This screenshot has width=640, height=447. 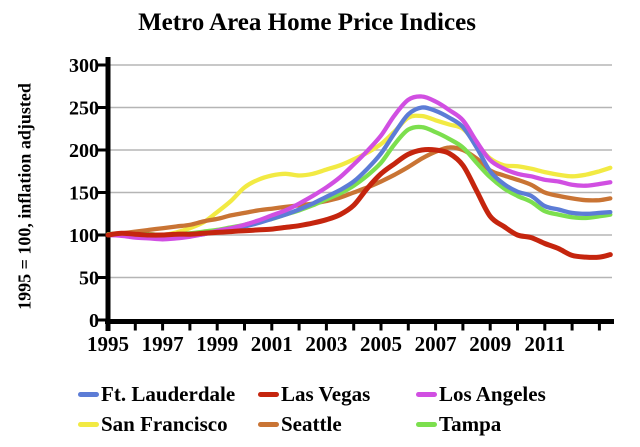 I want to click on y-tick-label: 250, so click(x=84, y=109).